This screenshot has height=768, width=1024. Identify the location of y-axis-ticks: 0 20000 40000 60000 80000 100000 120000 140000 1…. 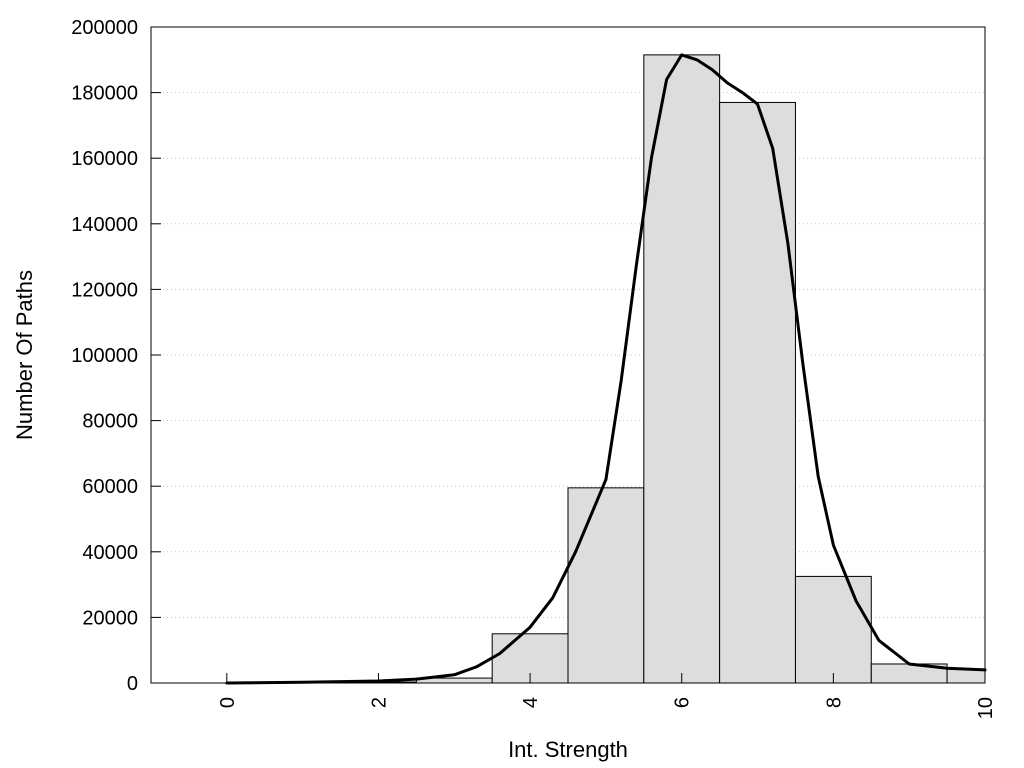
(116, 356).